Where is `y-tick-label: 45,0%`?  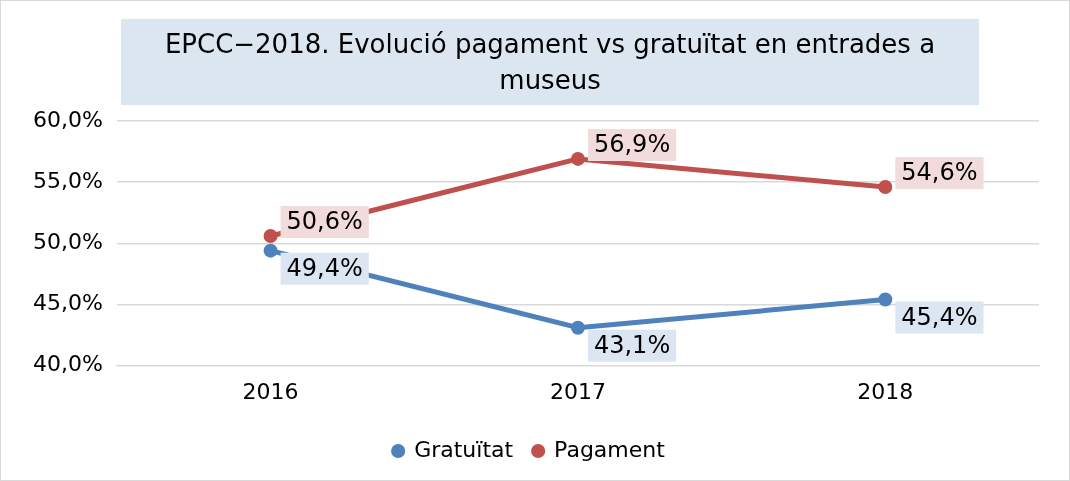 y-tick-label: 45,0% is located at coordinates (68, 303).